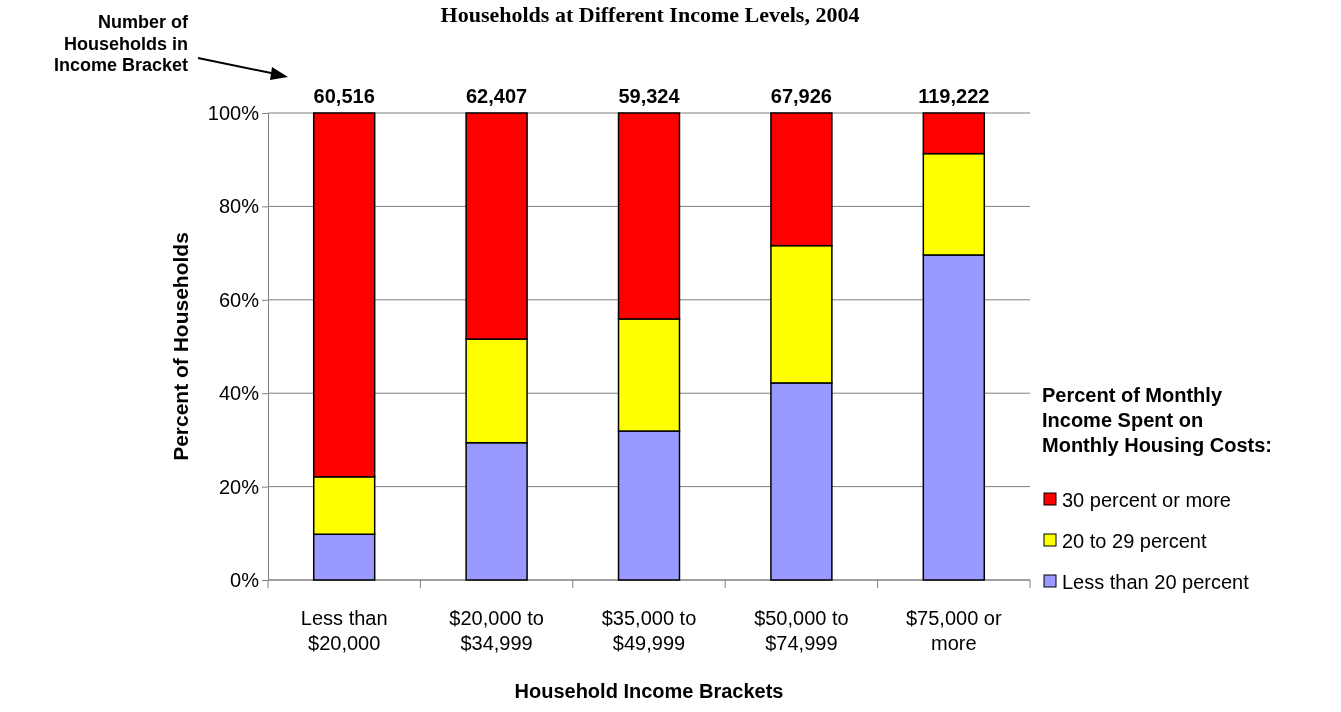 This screenshot has height=712, width=1341. What do you see at coordinates (239, 206) in the screenshot?
I see `y-tick-label: 80%` at bounding box center [239, 206].